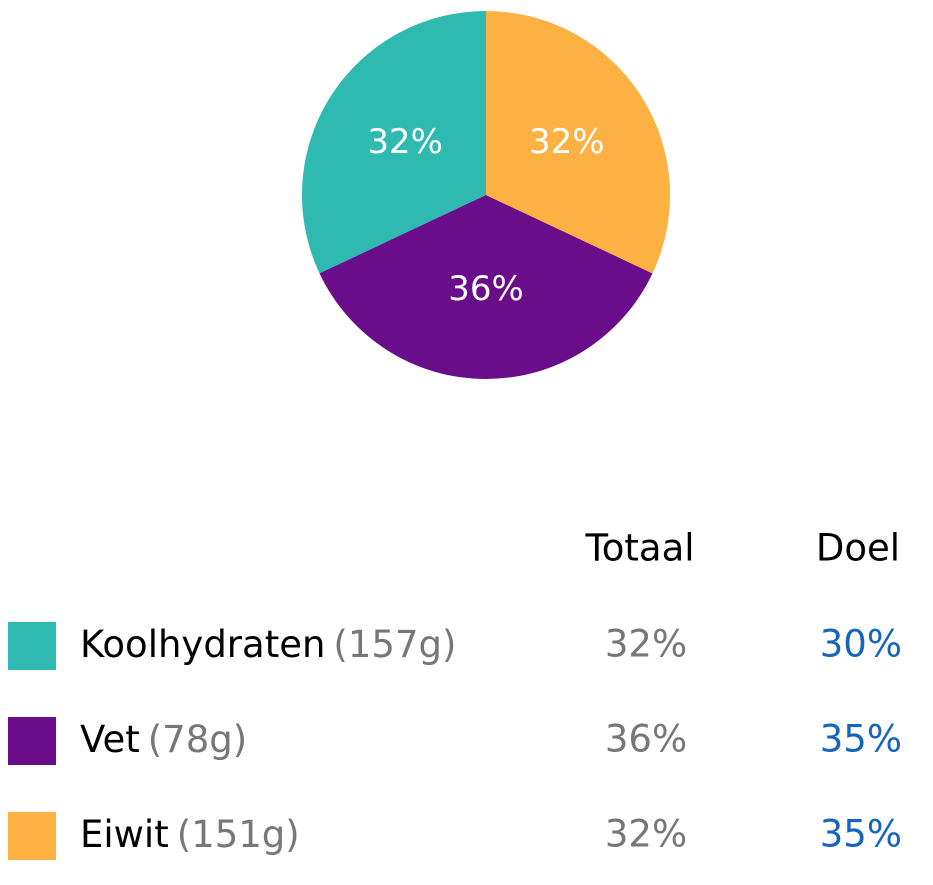 Image resolution: width=933 pixels, height=885 pixels. Describe the element at coordinates (394, 644) in the screenshot. I see `nutrient-amount: (157g)` at that location.